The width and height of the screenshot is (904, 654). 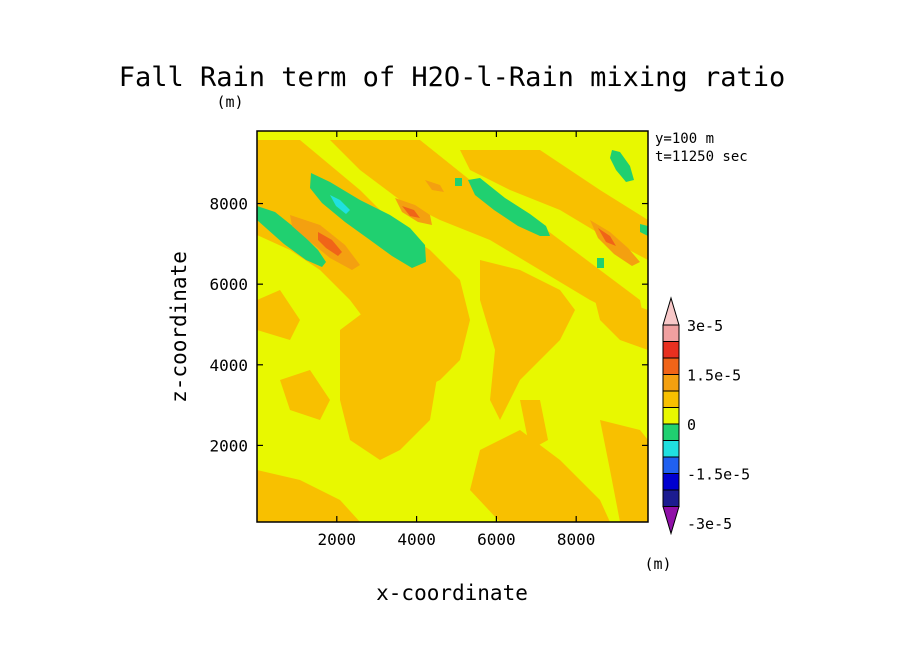 I want to click on title-units: (m), so click(x=229, y=102).